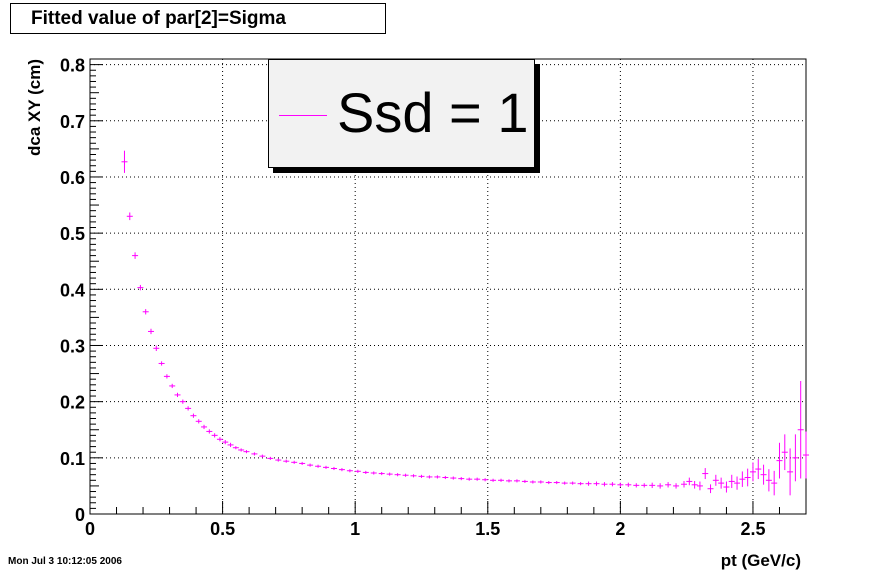 This screenshot has width=896, height=572. What do you see at coordinates (72, 346) in the screenshot?
I see `y-tick-label: 0.3` at bounding box center [72, 346].